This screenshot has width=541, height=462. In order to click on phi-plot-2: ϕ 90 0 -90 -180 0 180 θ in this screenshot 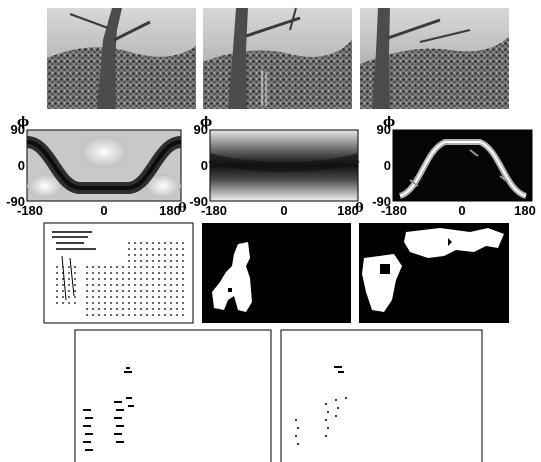, I will do `click(276, 166)`.